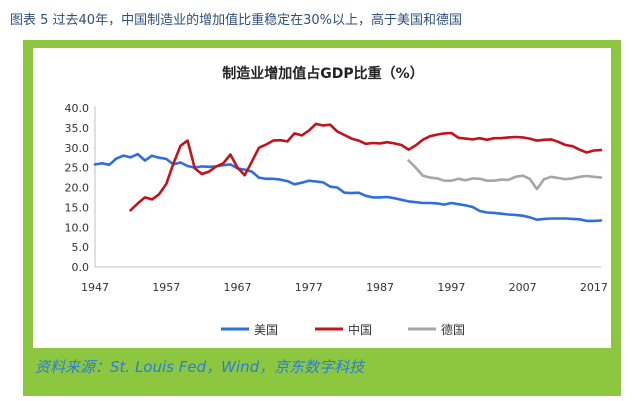  I want to click on y-tick-label: 5.0, so click(81, 247).